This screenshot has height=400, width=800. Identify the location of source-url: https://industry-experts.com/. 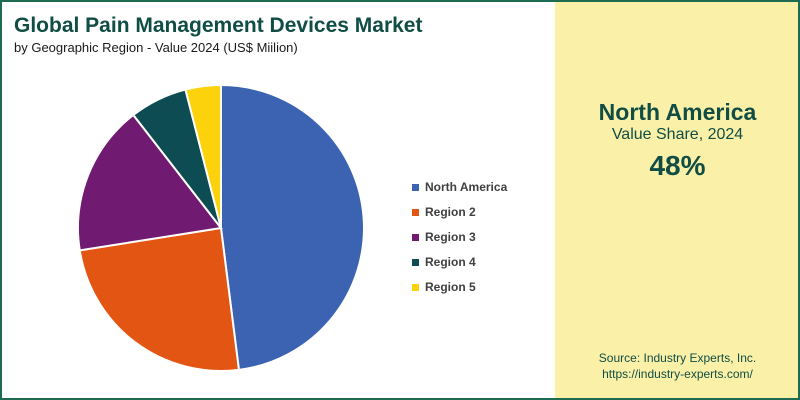
(677, 374).